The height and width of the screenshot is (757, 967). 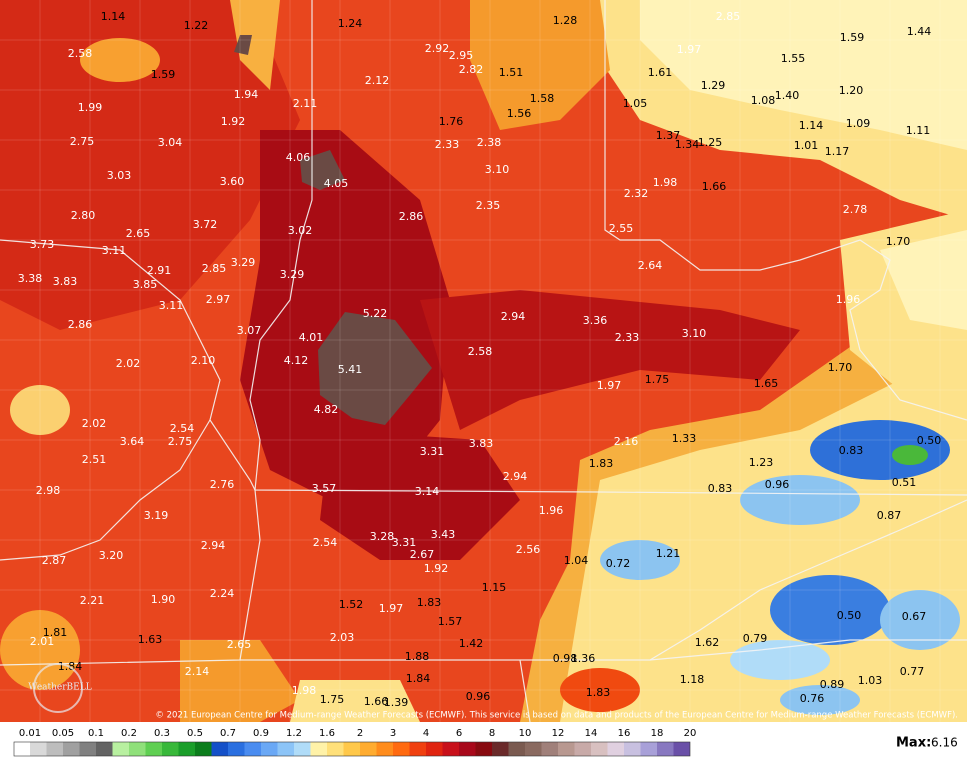 What do you see at coordinates (787, 95) in the screenshot?
I see `value-label: 1.40` at bounding box center [787, 95].